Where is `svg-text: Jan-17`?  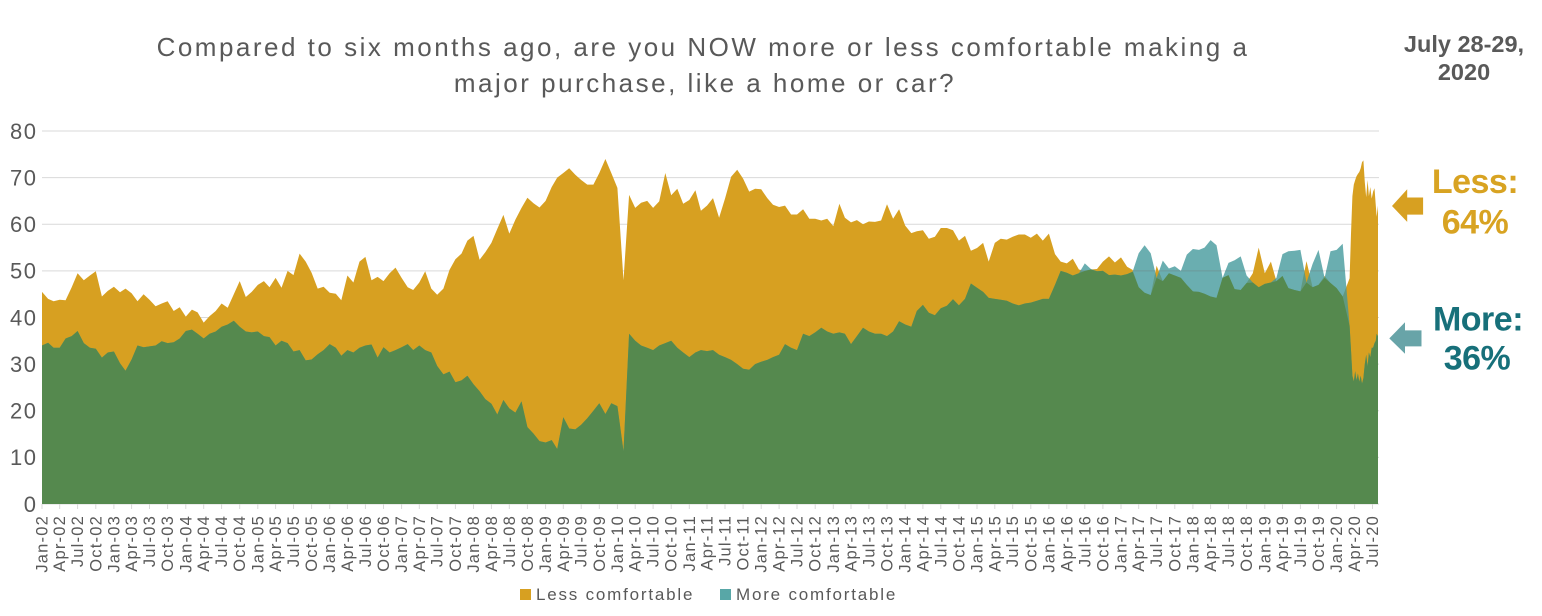 svg-text: Jan-17 is located at coordinates (1122, 544).